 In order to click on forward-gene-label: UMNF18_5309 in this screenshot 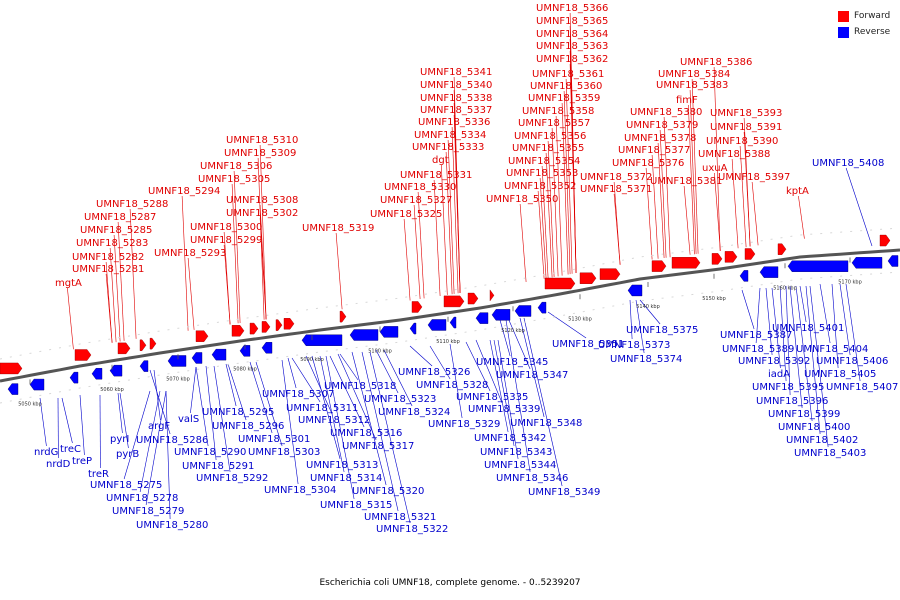, I will do `click(260, 153)`.